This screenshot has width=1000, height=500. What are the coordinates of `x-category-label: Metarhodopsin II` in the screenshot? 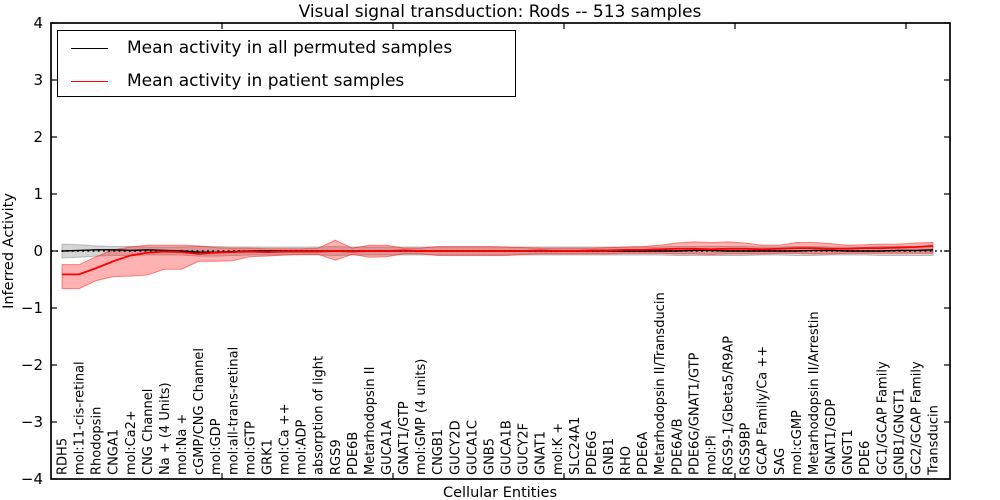 It's located at (370, 421).